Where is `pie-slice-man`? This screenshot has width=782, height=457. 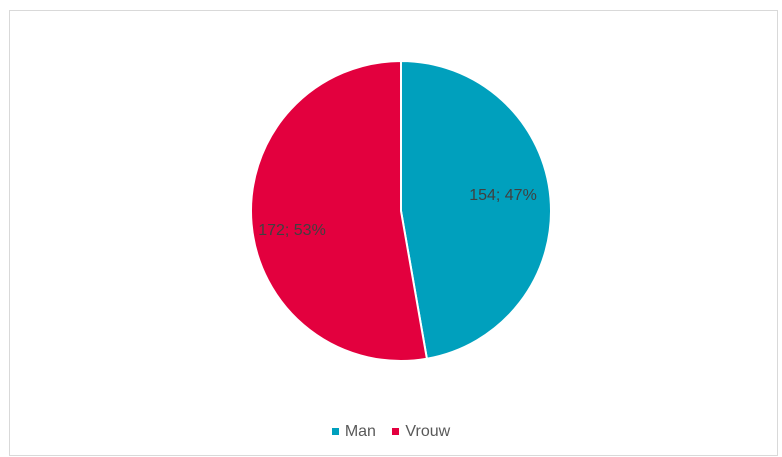
pie-slice-man is located at coordinates (476, 209).